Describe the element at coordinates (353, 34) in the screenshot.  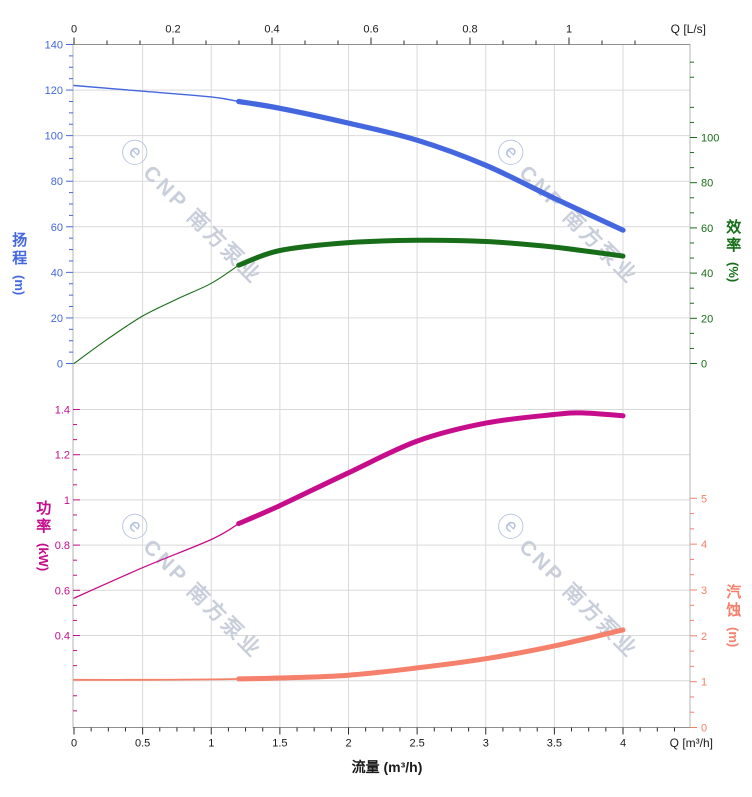
I see `top-axis: 0 0.2 0.4 0.6 0.8 1` at that location.